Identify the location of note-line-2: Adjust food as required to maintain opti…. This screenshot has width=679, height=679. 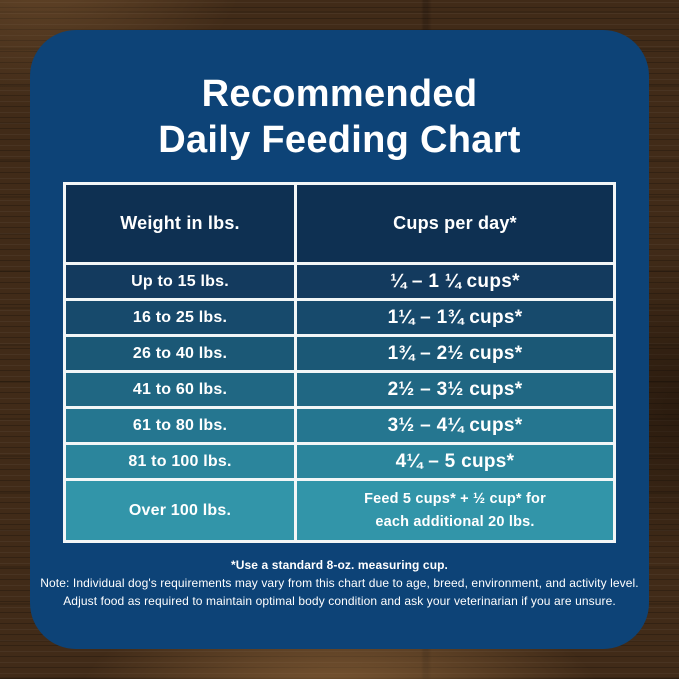
(339, 600).